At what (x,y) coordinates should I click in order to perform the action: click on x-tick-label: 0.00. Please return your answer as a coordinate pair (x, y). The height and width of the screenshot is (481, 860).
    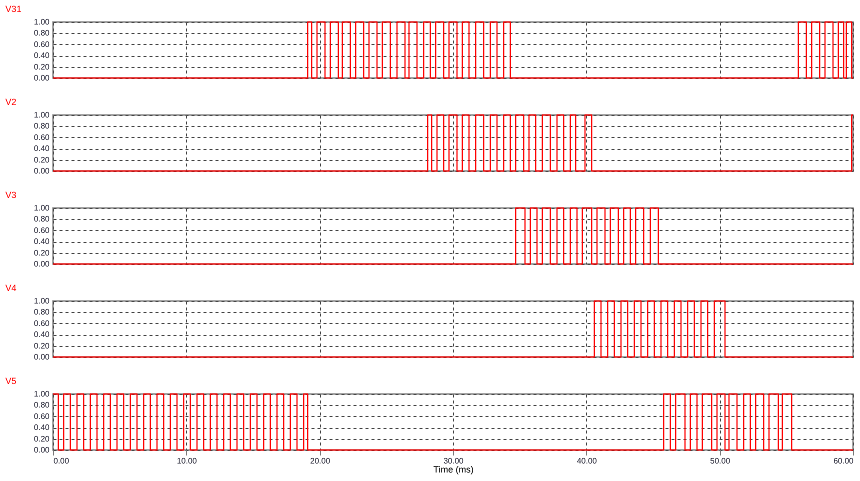
    Looking at the image, I should click on (62, 461).